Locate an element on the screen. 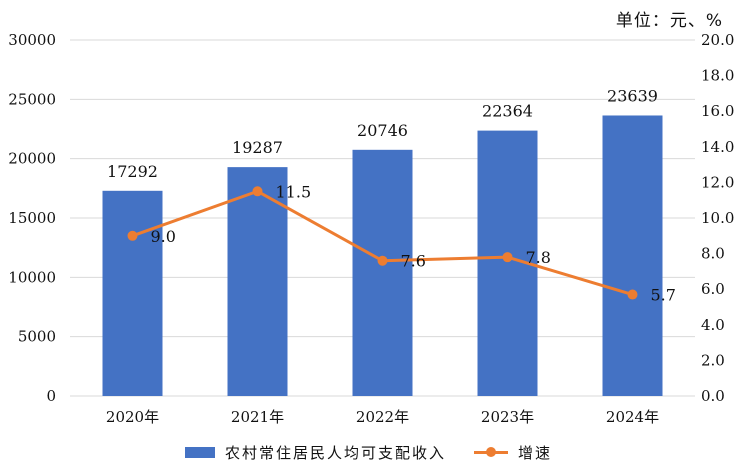 This screenshot has height=468, width=737. left-tick-label: 15000 is located at coordinates (32, 218).